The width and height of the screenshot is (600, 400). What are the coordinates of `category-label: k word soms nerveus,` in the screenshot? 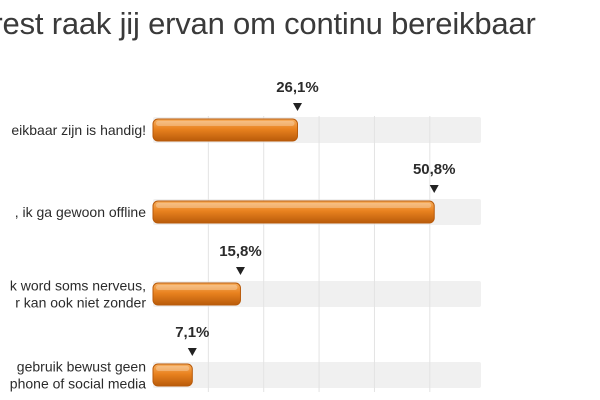 It's located at (78, 286).